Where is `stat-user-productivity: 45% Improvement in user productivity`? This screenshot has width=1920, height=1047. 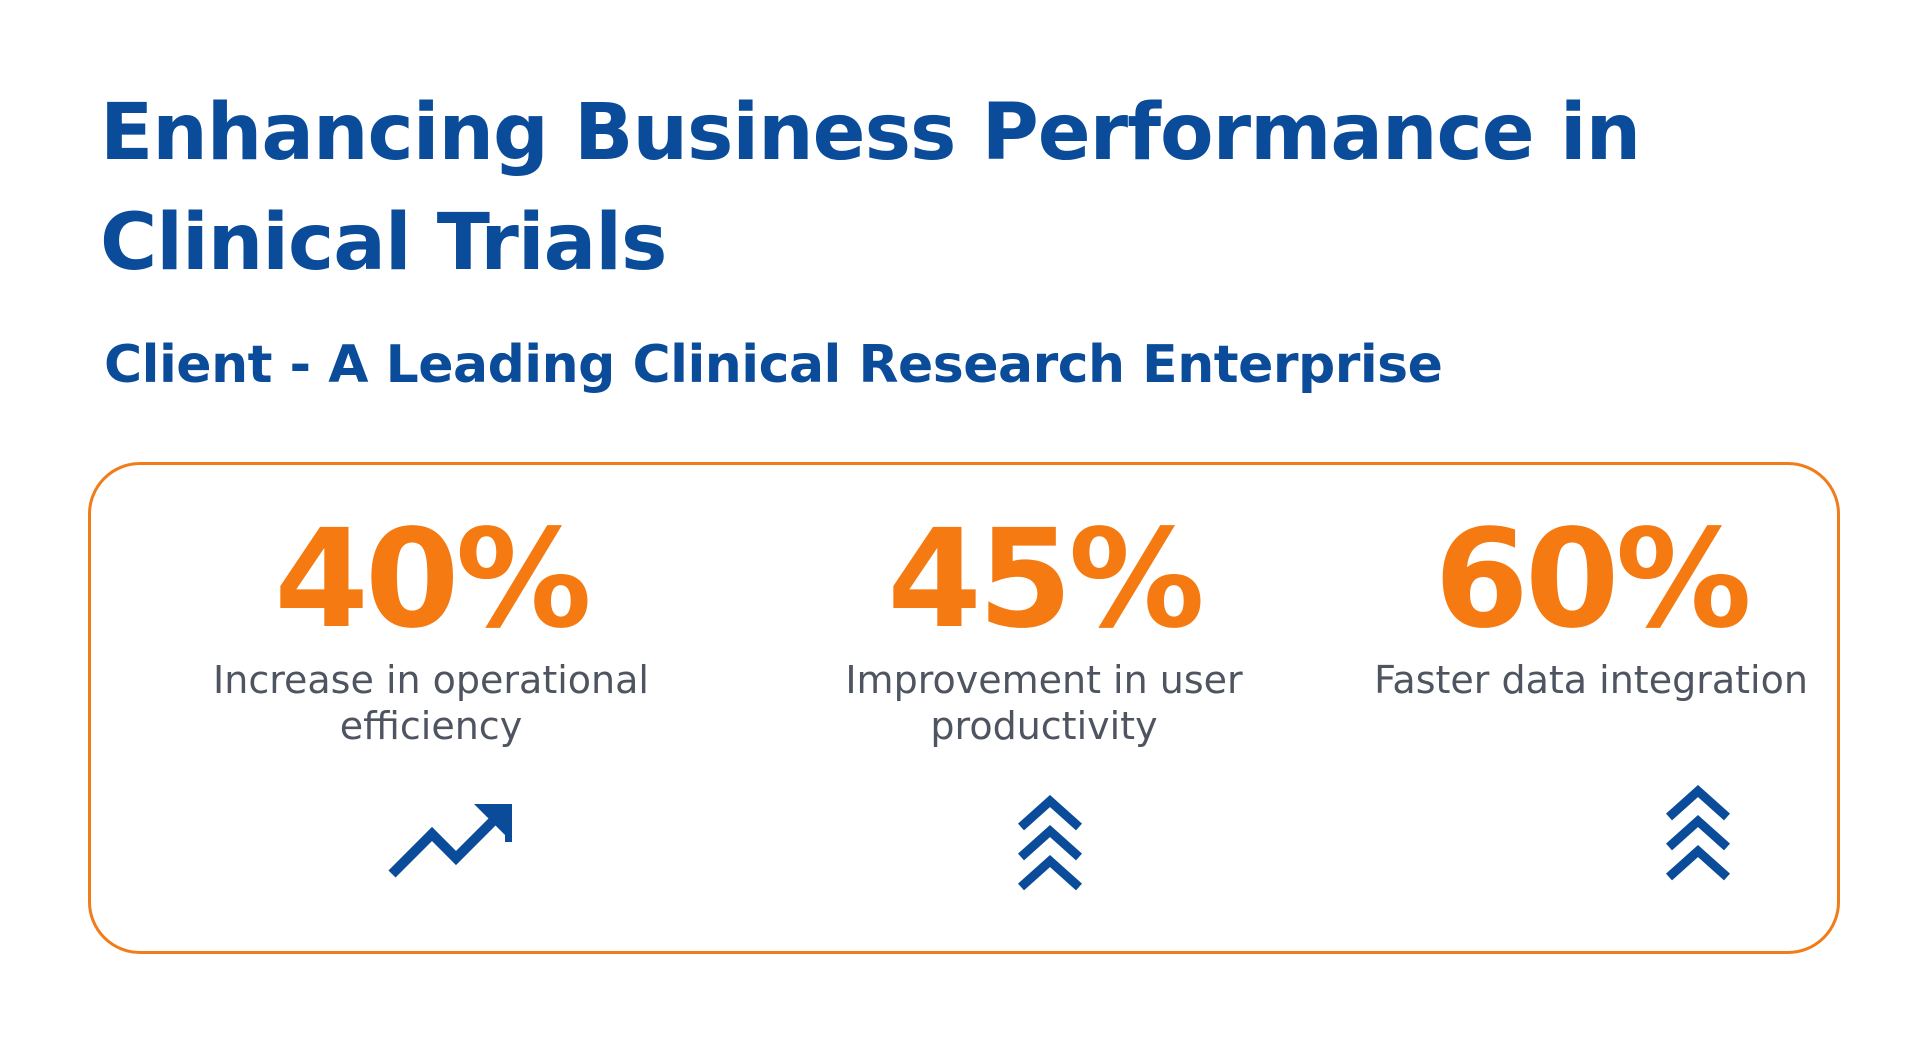
stat-user-productivity: 45% Improvement in user productivity is located at coordinates (1044, 678).